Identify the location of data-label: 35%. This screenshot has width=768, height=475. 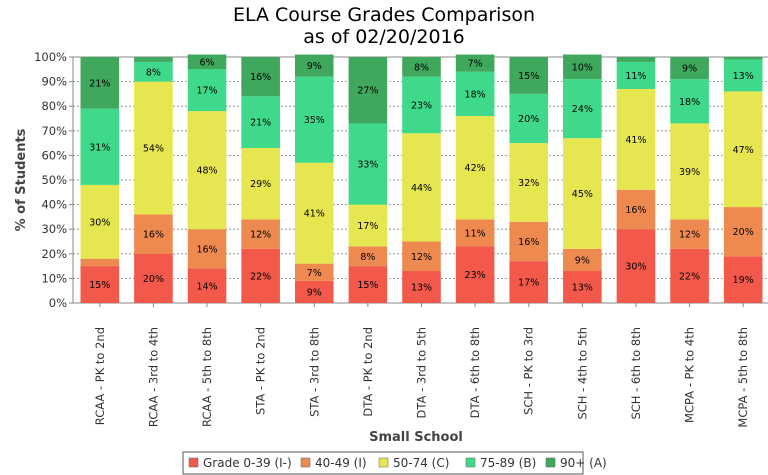
(314, 120).